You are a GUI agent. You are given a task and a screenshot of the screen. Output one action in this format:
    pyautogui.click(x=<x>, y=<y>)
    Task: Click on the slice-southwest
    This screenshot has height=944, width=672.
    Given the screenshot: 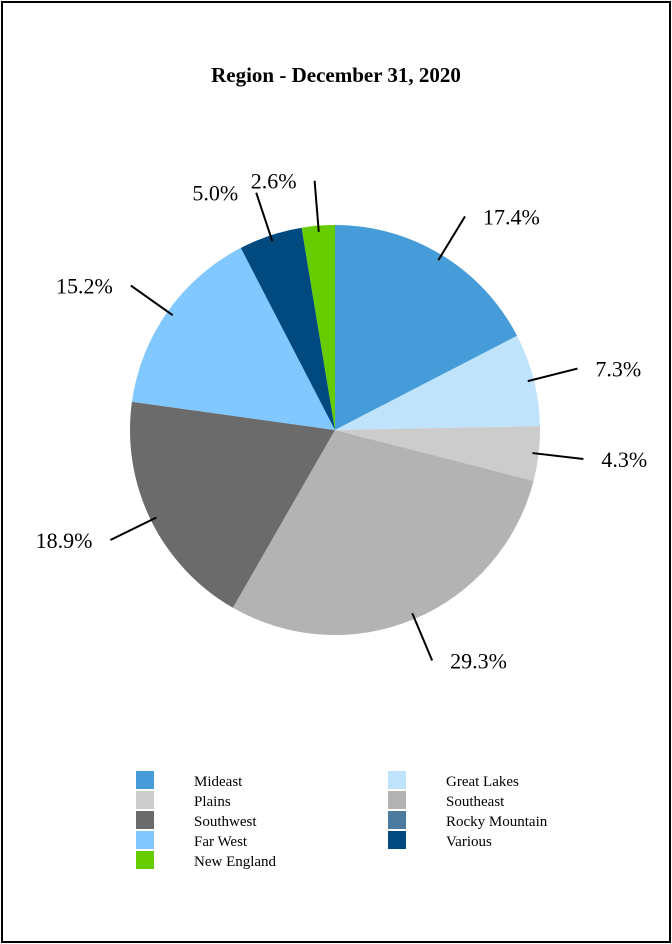 What is the action you would take?
    pyautogui.click(x=232, y=504)
    